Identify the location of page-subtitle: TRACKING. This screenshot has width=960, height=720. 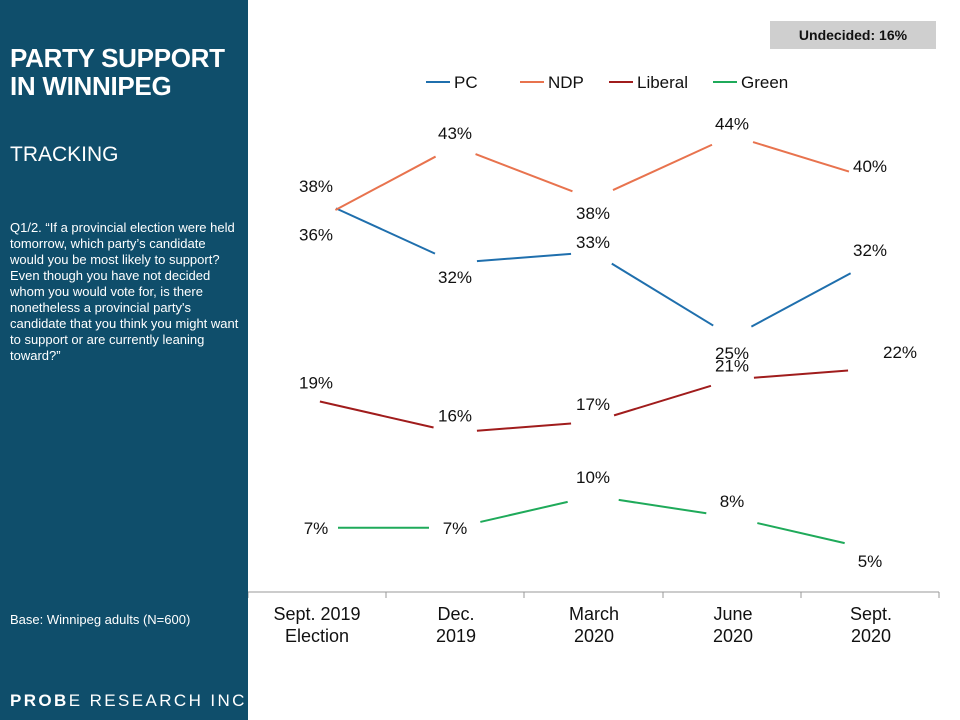
(64, 154).